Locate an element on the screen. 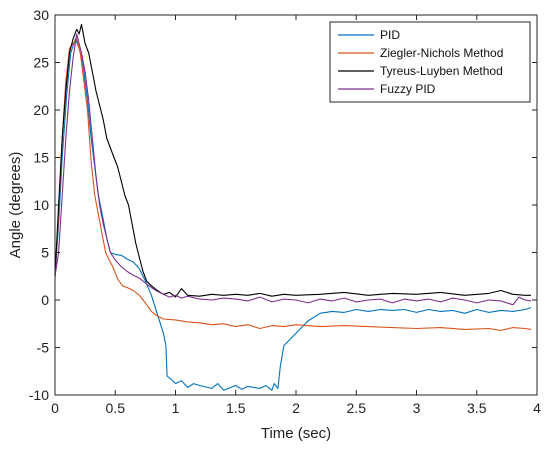 The height and width of the screenshot is (451, 550). x-tick-label: 0 is located at coordinates (55, 408).